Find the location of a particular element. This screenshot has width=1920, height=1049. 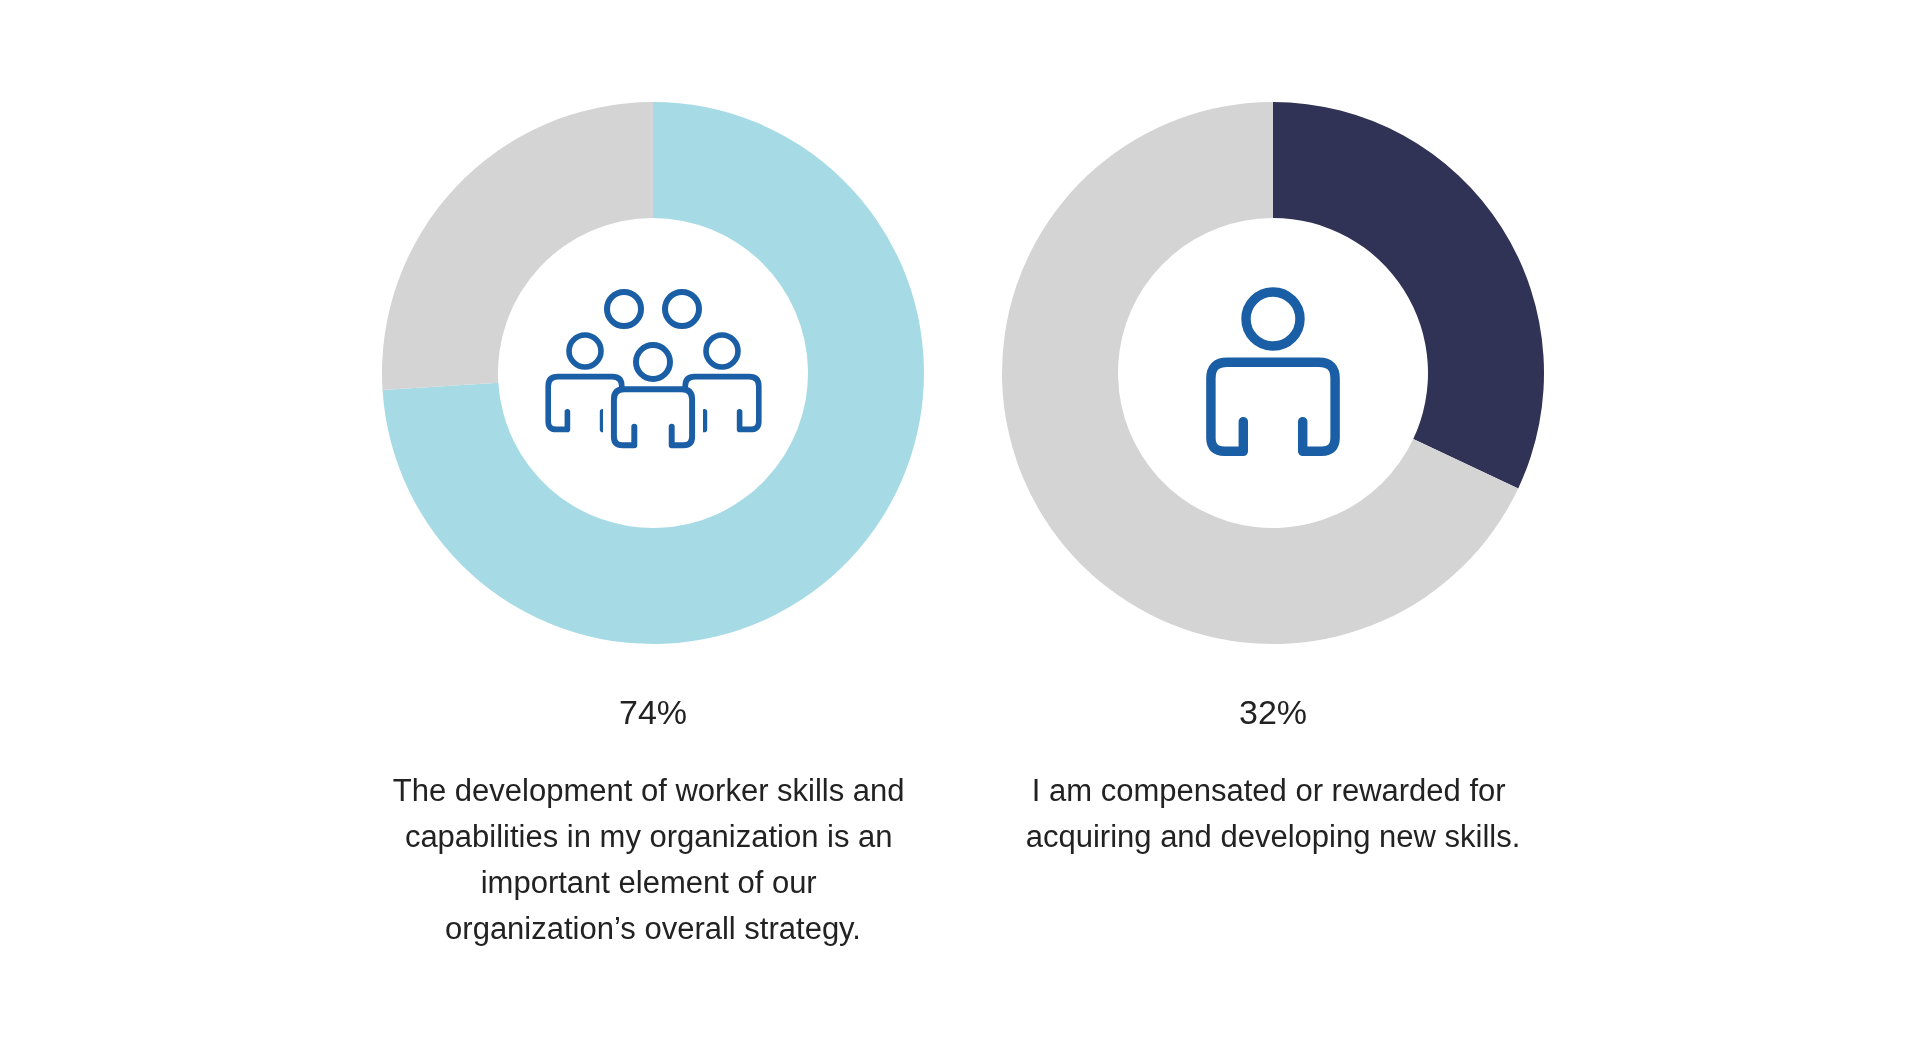

text: 74% is located at coordinates (653, 712).